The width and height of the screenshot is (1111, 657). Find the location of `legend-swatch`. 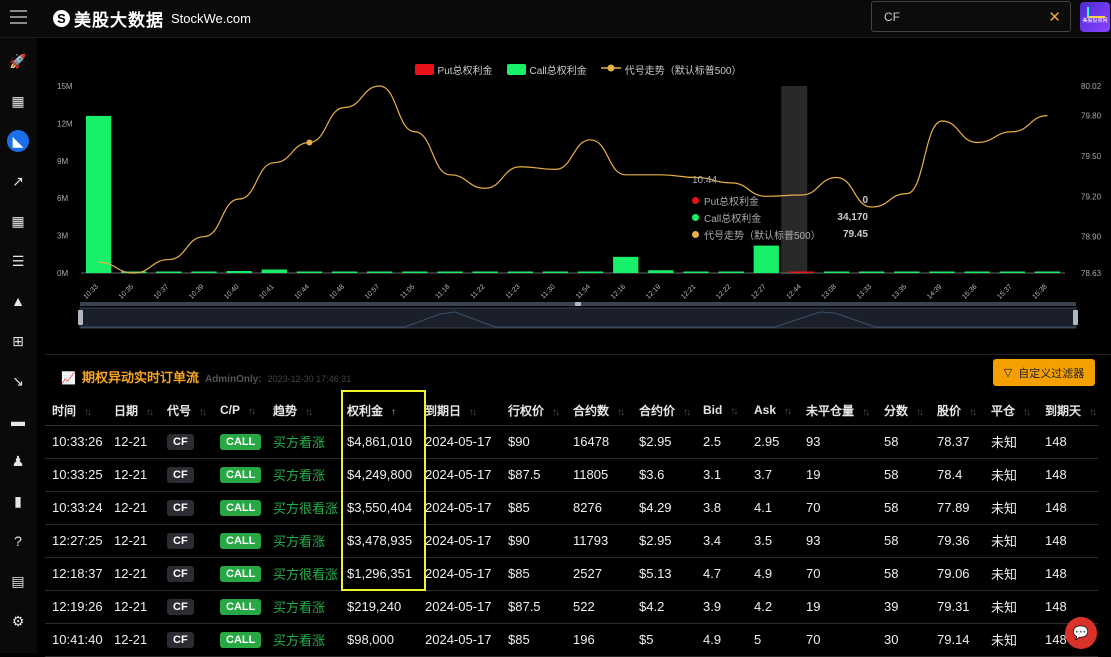

legend-swatch is located at coordinates (424, 69).